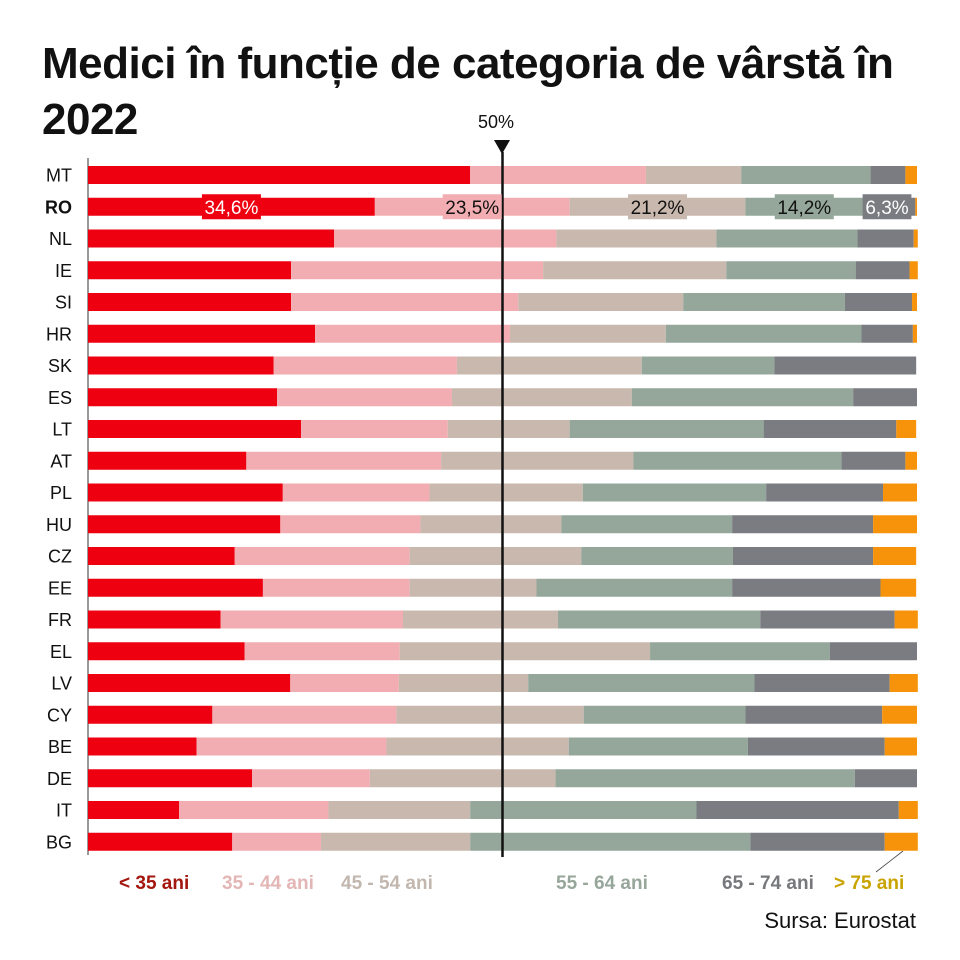  I want to click on legend-item-2: 45 - 54 ani, so click(387, 883).